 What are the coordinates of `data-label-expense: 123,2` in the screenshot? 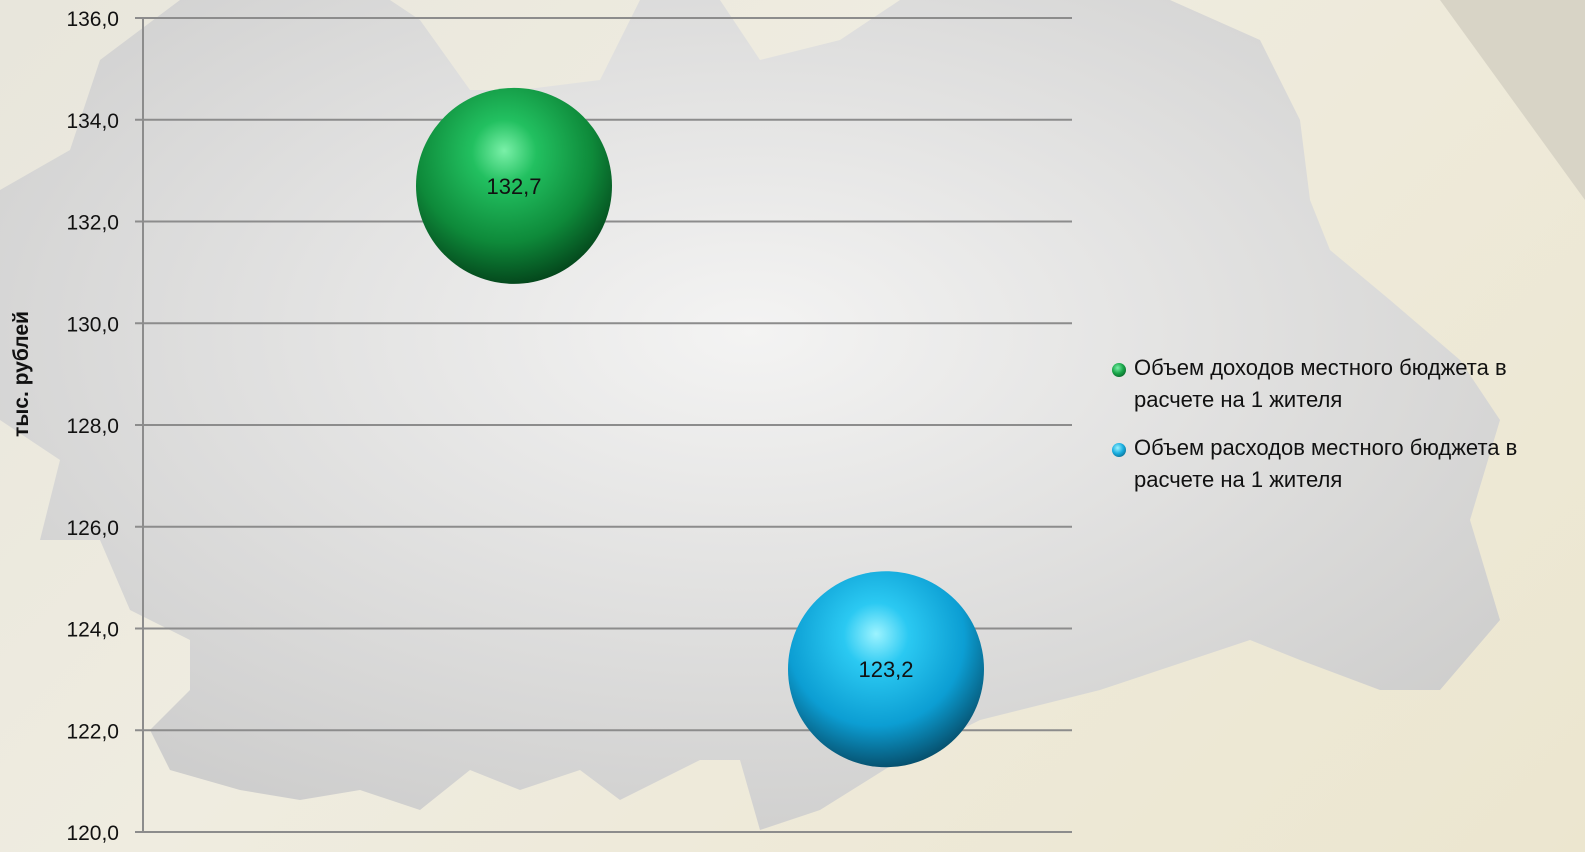 It's located at (885, 669).